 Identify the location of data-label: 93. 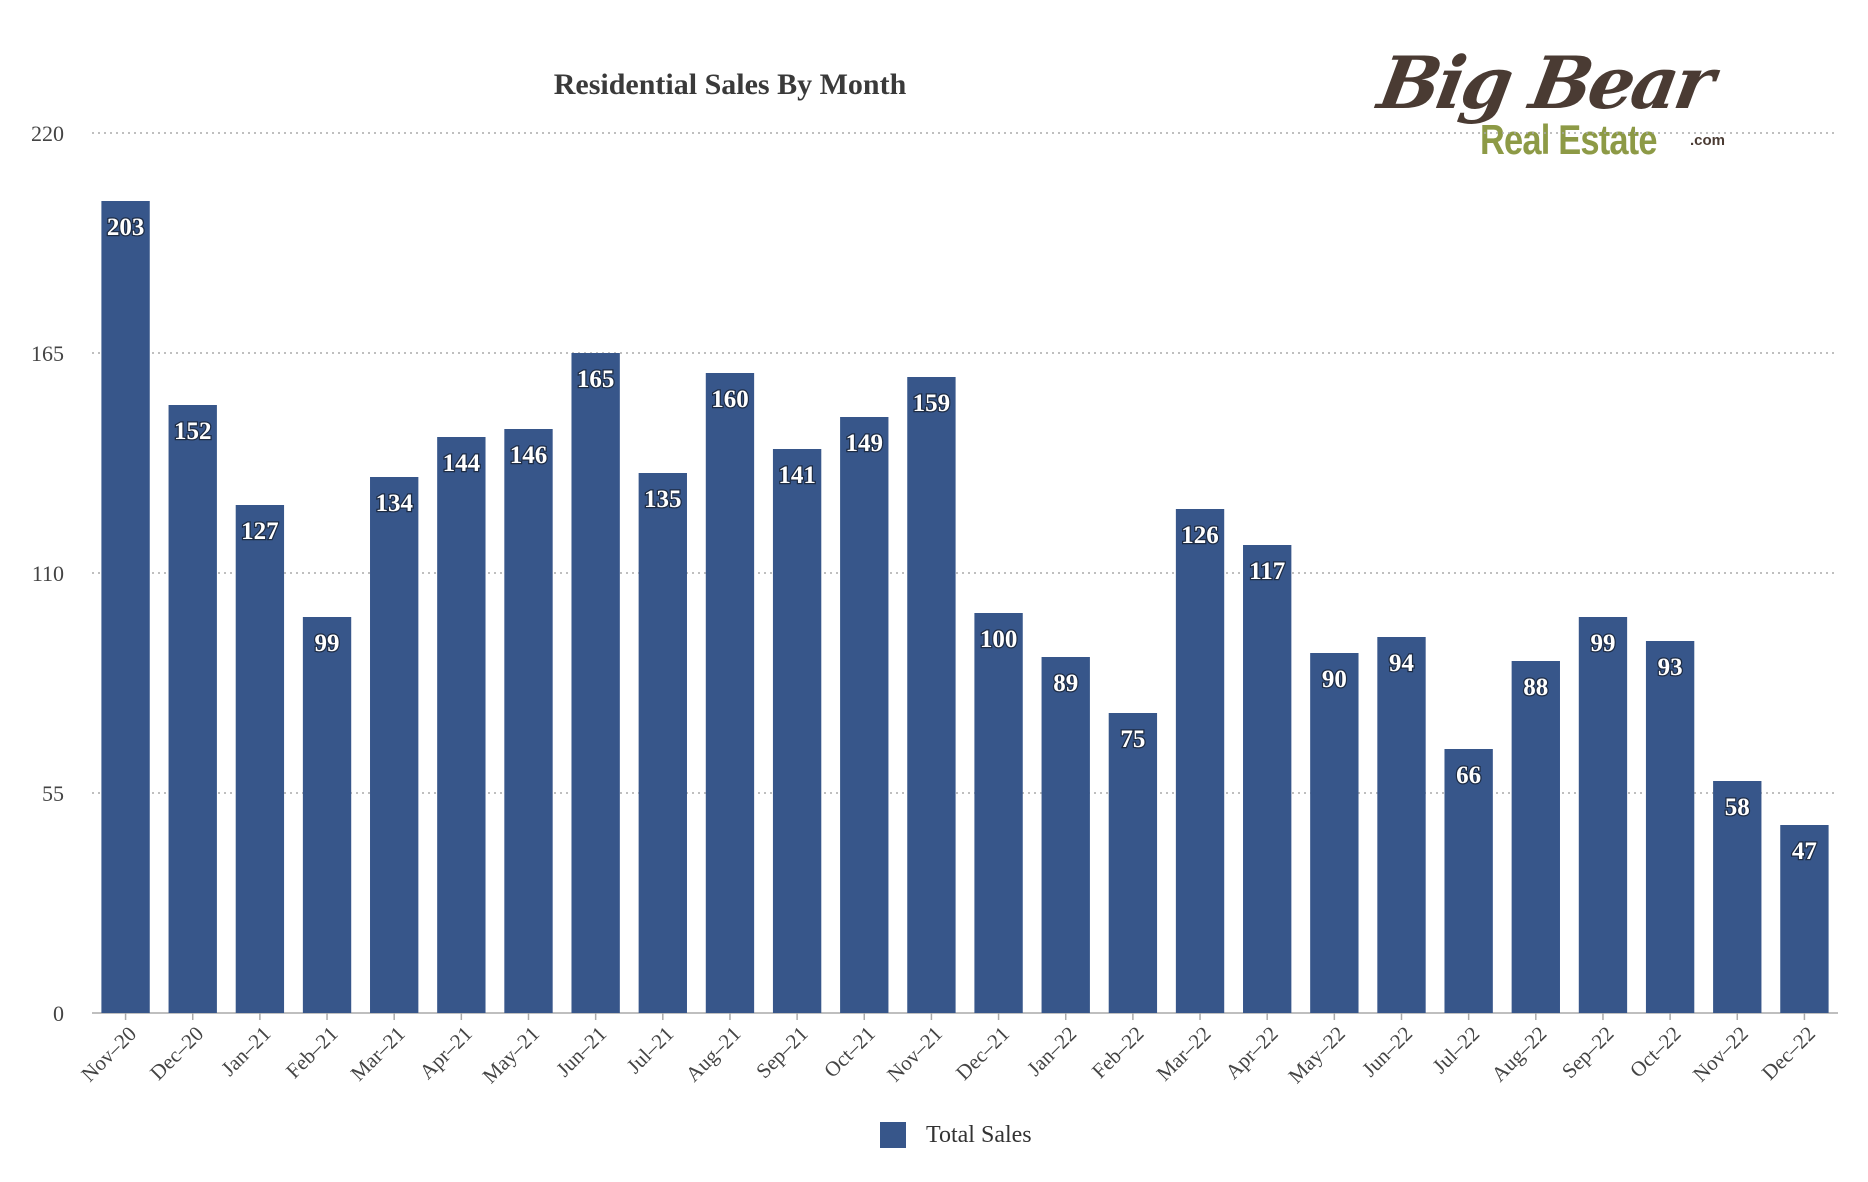
(1670, 667).